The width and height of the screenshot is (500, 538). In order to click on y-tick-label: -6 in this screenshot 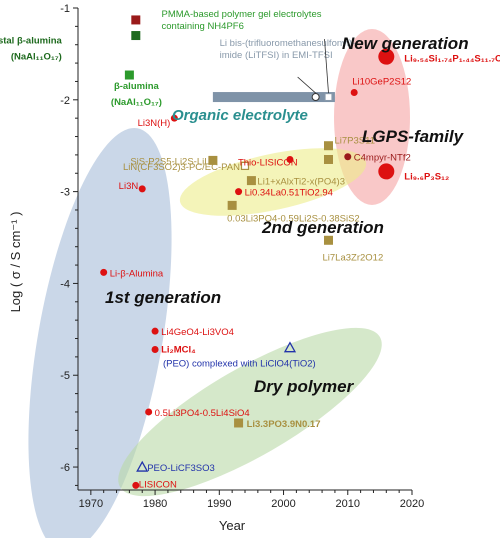, I will do `click(65, 468)`.